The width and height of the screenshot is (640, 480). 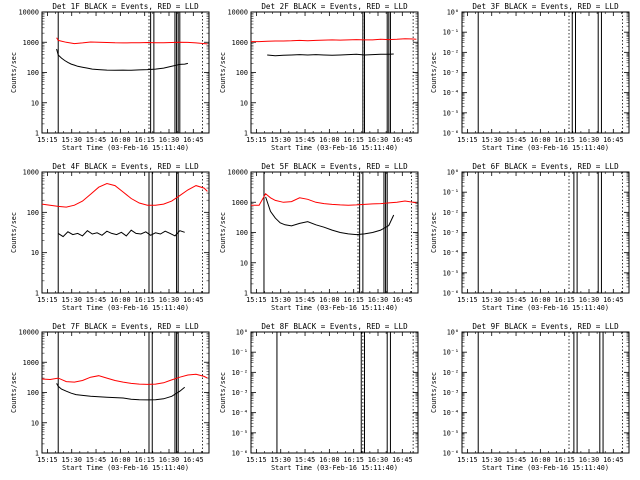 What do you see at coordinates (125, 166) in the screenshot?
I see `panel-title: Det 4F BLACK = Events, RED = LLD` at bounding box center [125, 166].